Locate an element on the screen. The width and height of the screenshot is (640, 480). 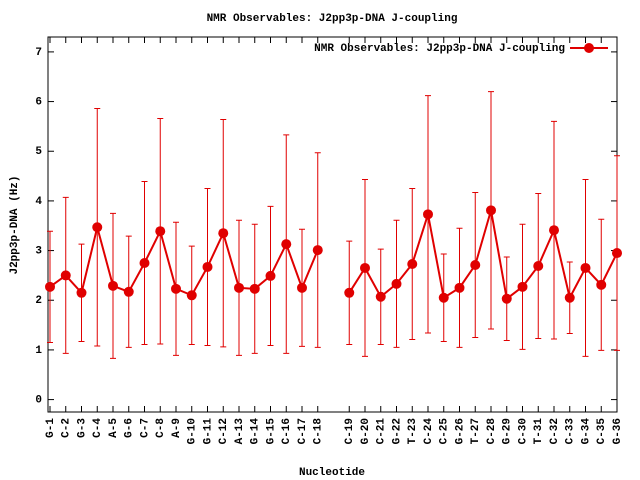
x-tick-label: C-2 is located at coordinates (67, 428).